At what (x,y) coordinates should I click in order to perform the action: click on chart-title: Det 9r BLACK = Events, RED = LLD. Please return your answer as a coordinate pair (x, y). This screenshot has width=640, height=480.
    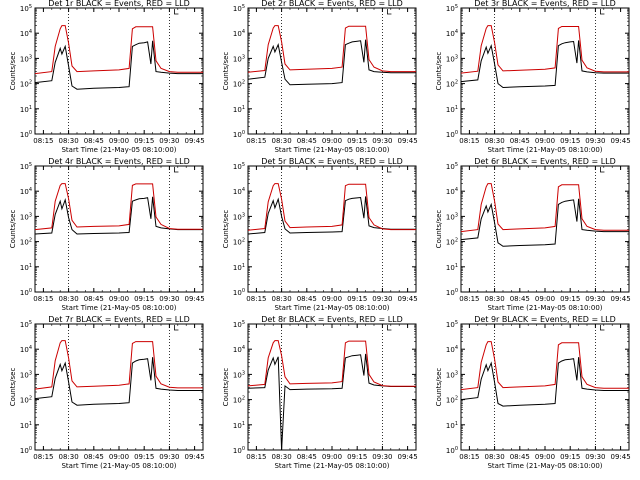
    Looking at the image, I should click on (545, 319).